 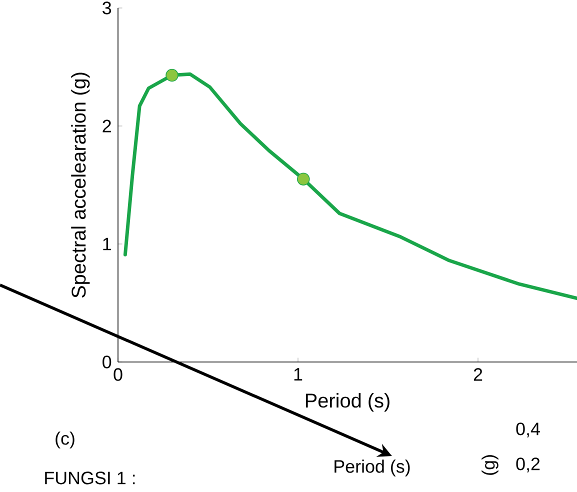 I want to click on y-axis-title: Spectral accelearation (g), so click(x=80, y=185).